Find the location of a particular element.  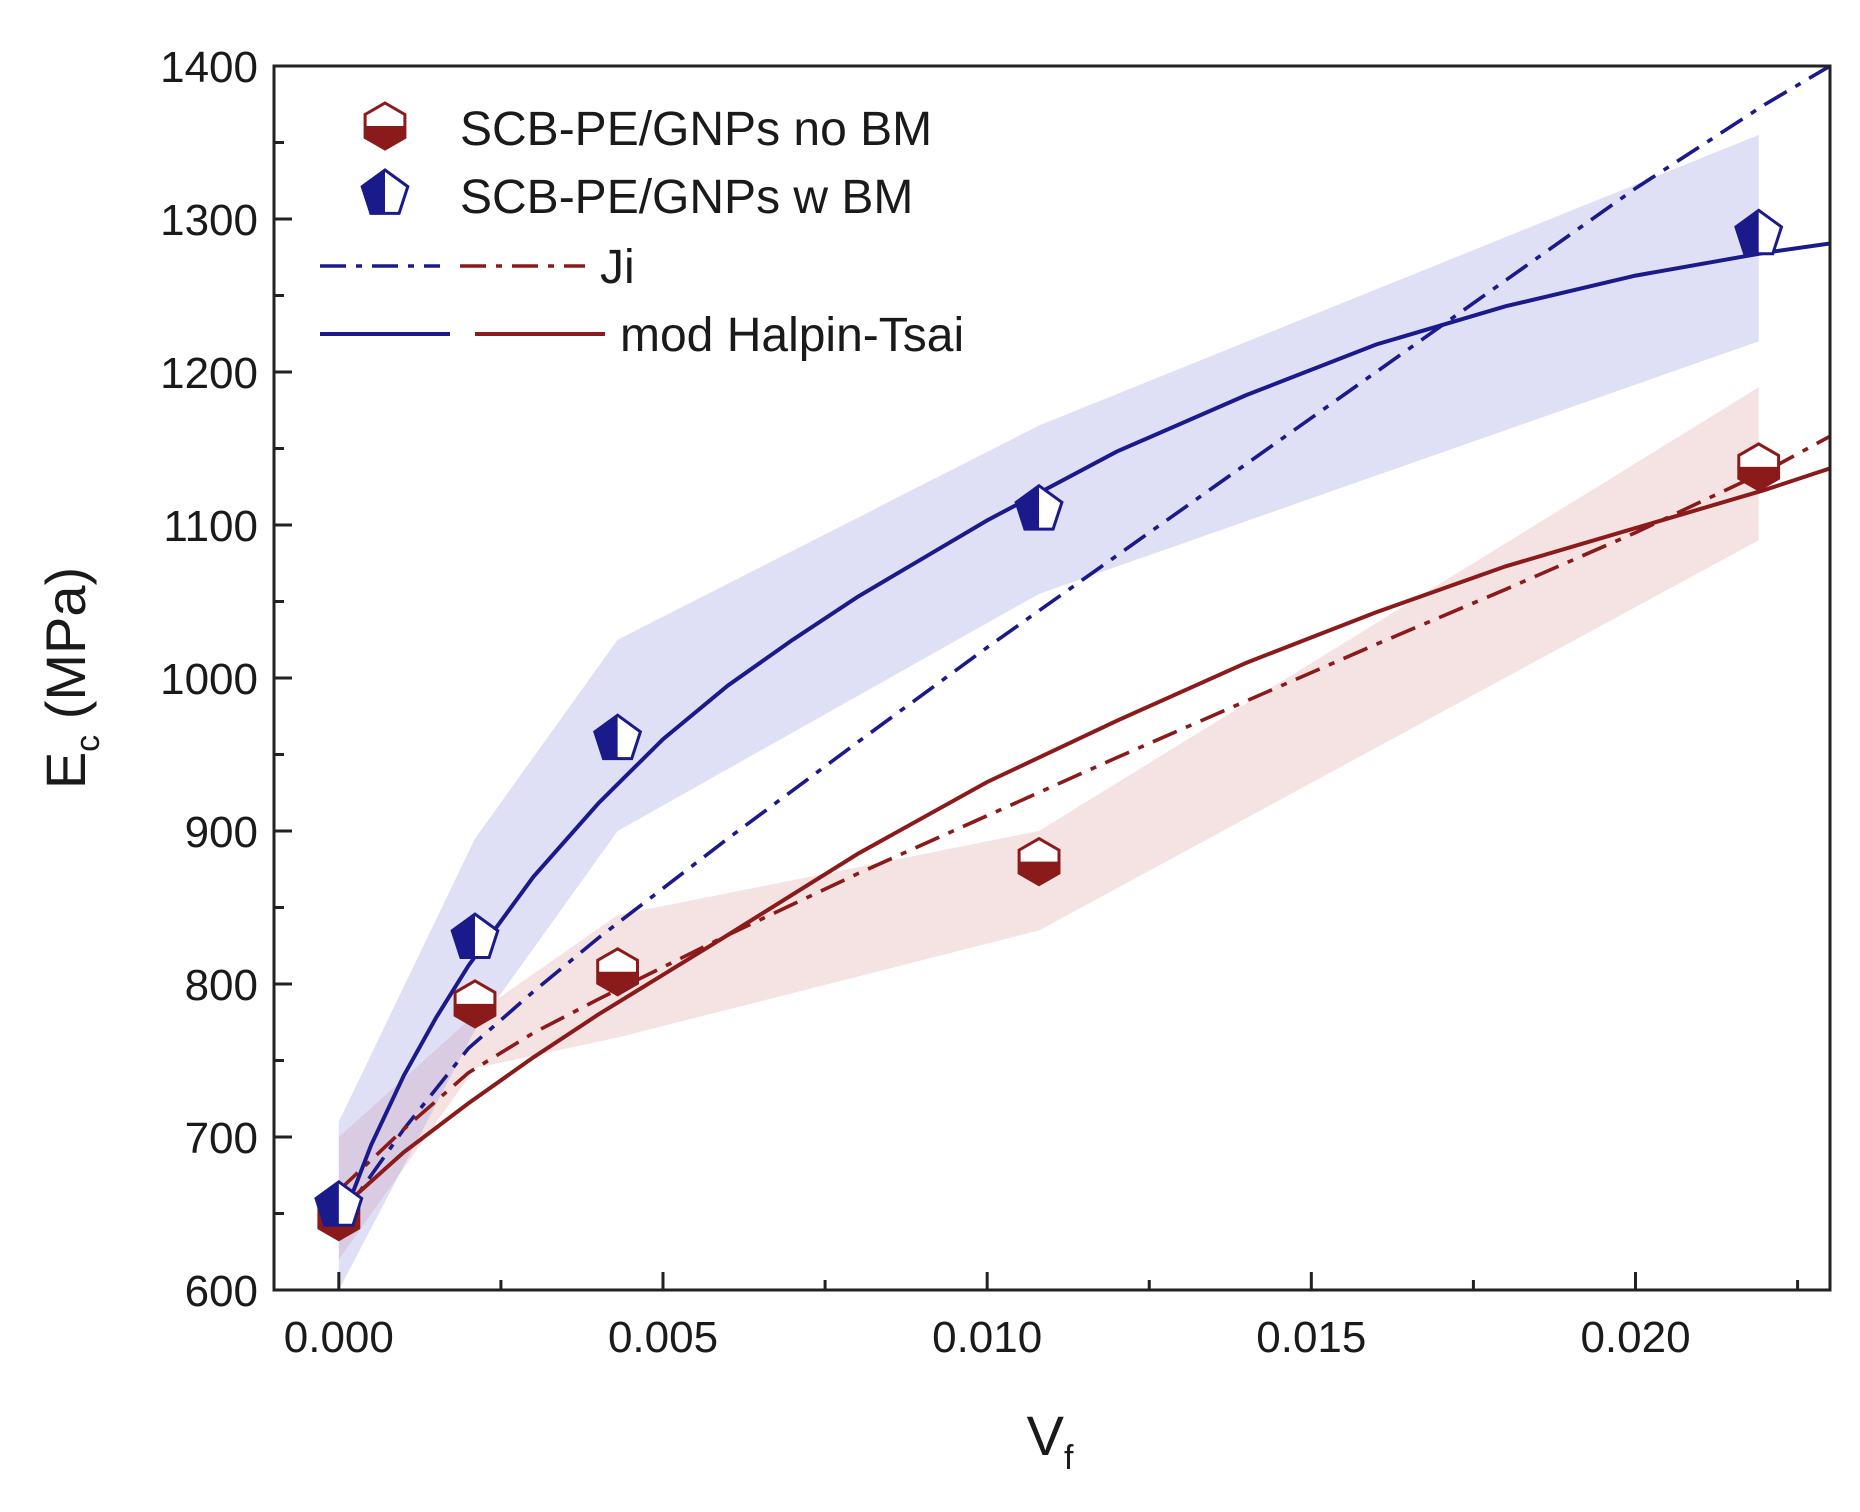

y-tick-label: 700 is located at coordinates (221, 1138).